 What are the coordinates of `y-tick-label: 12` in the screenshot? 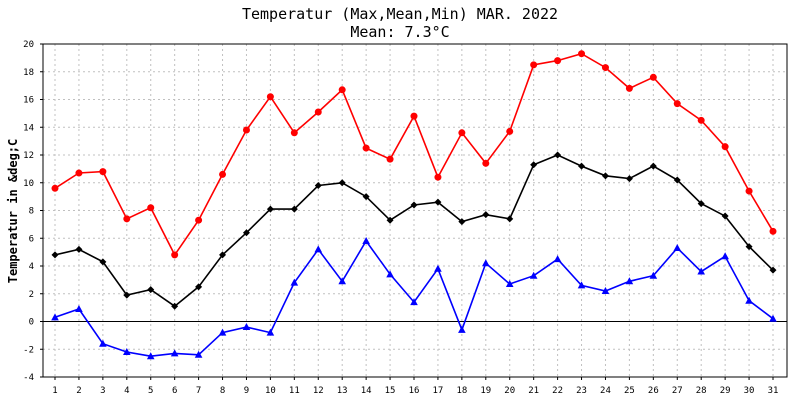 It's located at (28, 156).